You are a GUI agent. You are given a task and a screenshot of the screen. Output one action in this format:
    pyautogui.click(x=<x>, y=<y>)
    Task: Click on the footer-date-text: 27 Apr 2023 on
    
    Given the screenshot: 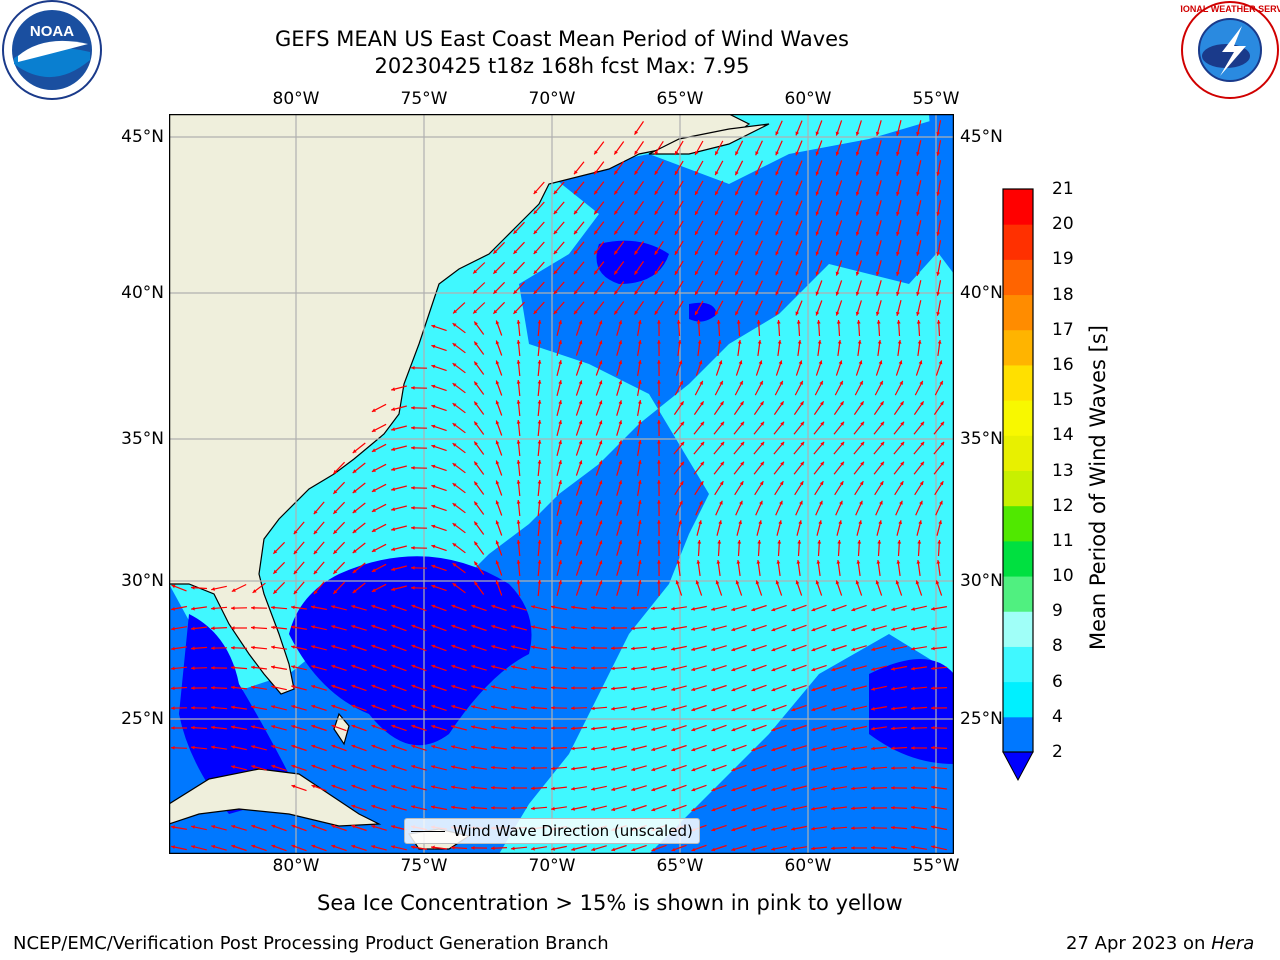 What is the action you would take?
    pyautogui.click(x=1136, y=943)
    